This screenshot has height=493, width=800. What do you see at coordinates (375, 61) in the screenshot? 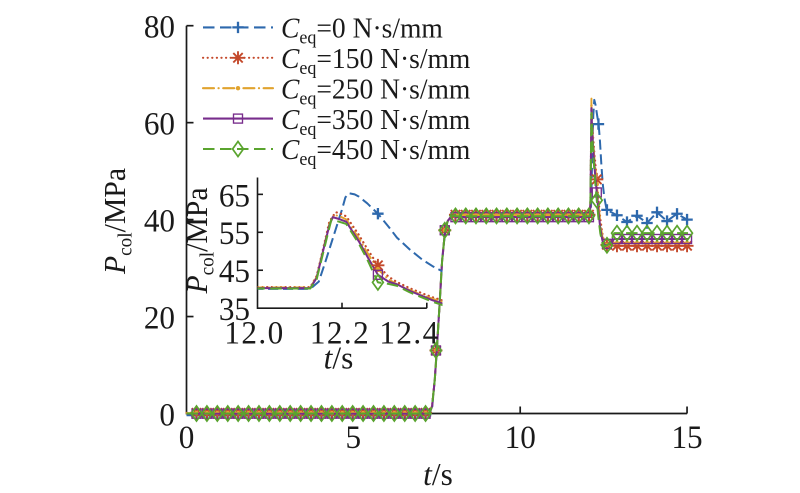
I see `svg-text: Ceq=150 N·s/mm` at bounding box center [375, 61].